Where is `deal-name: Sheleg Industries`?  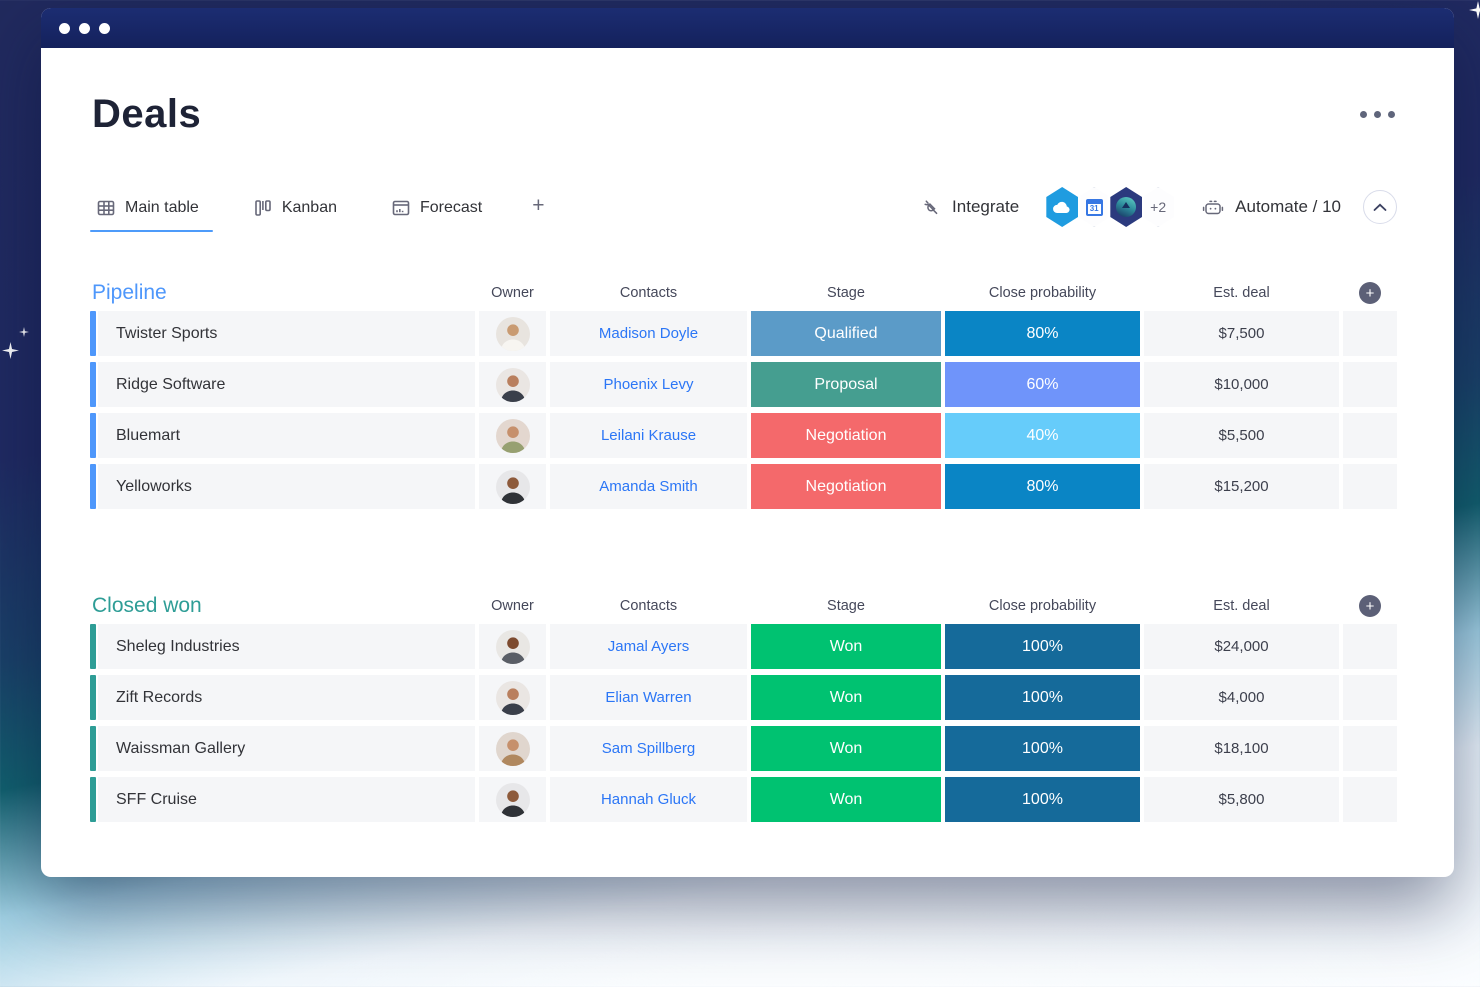
deal-name: Sheleg Industries is located at coordinates (178, 646).